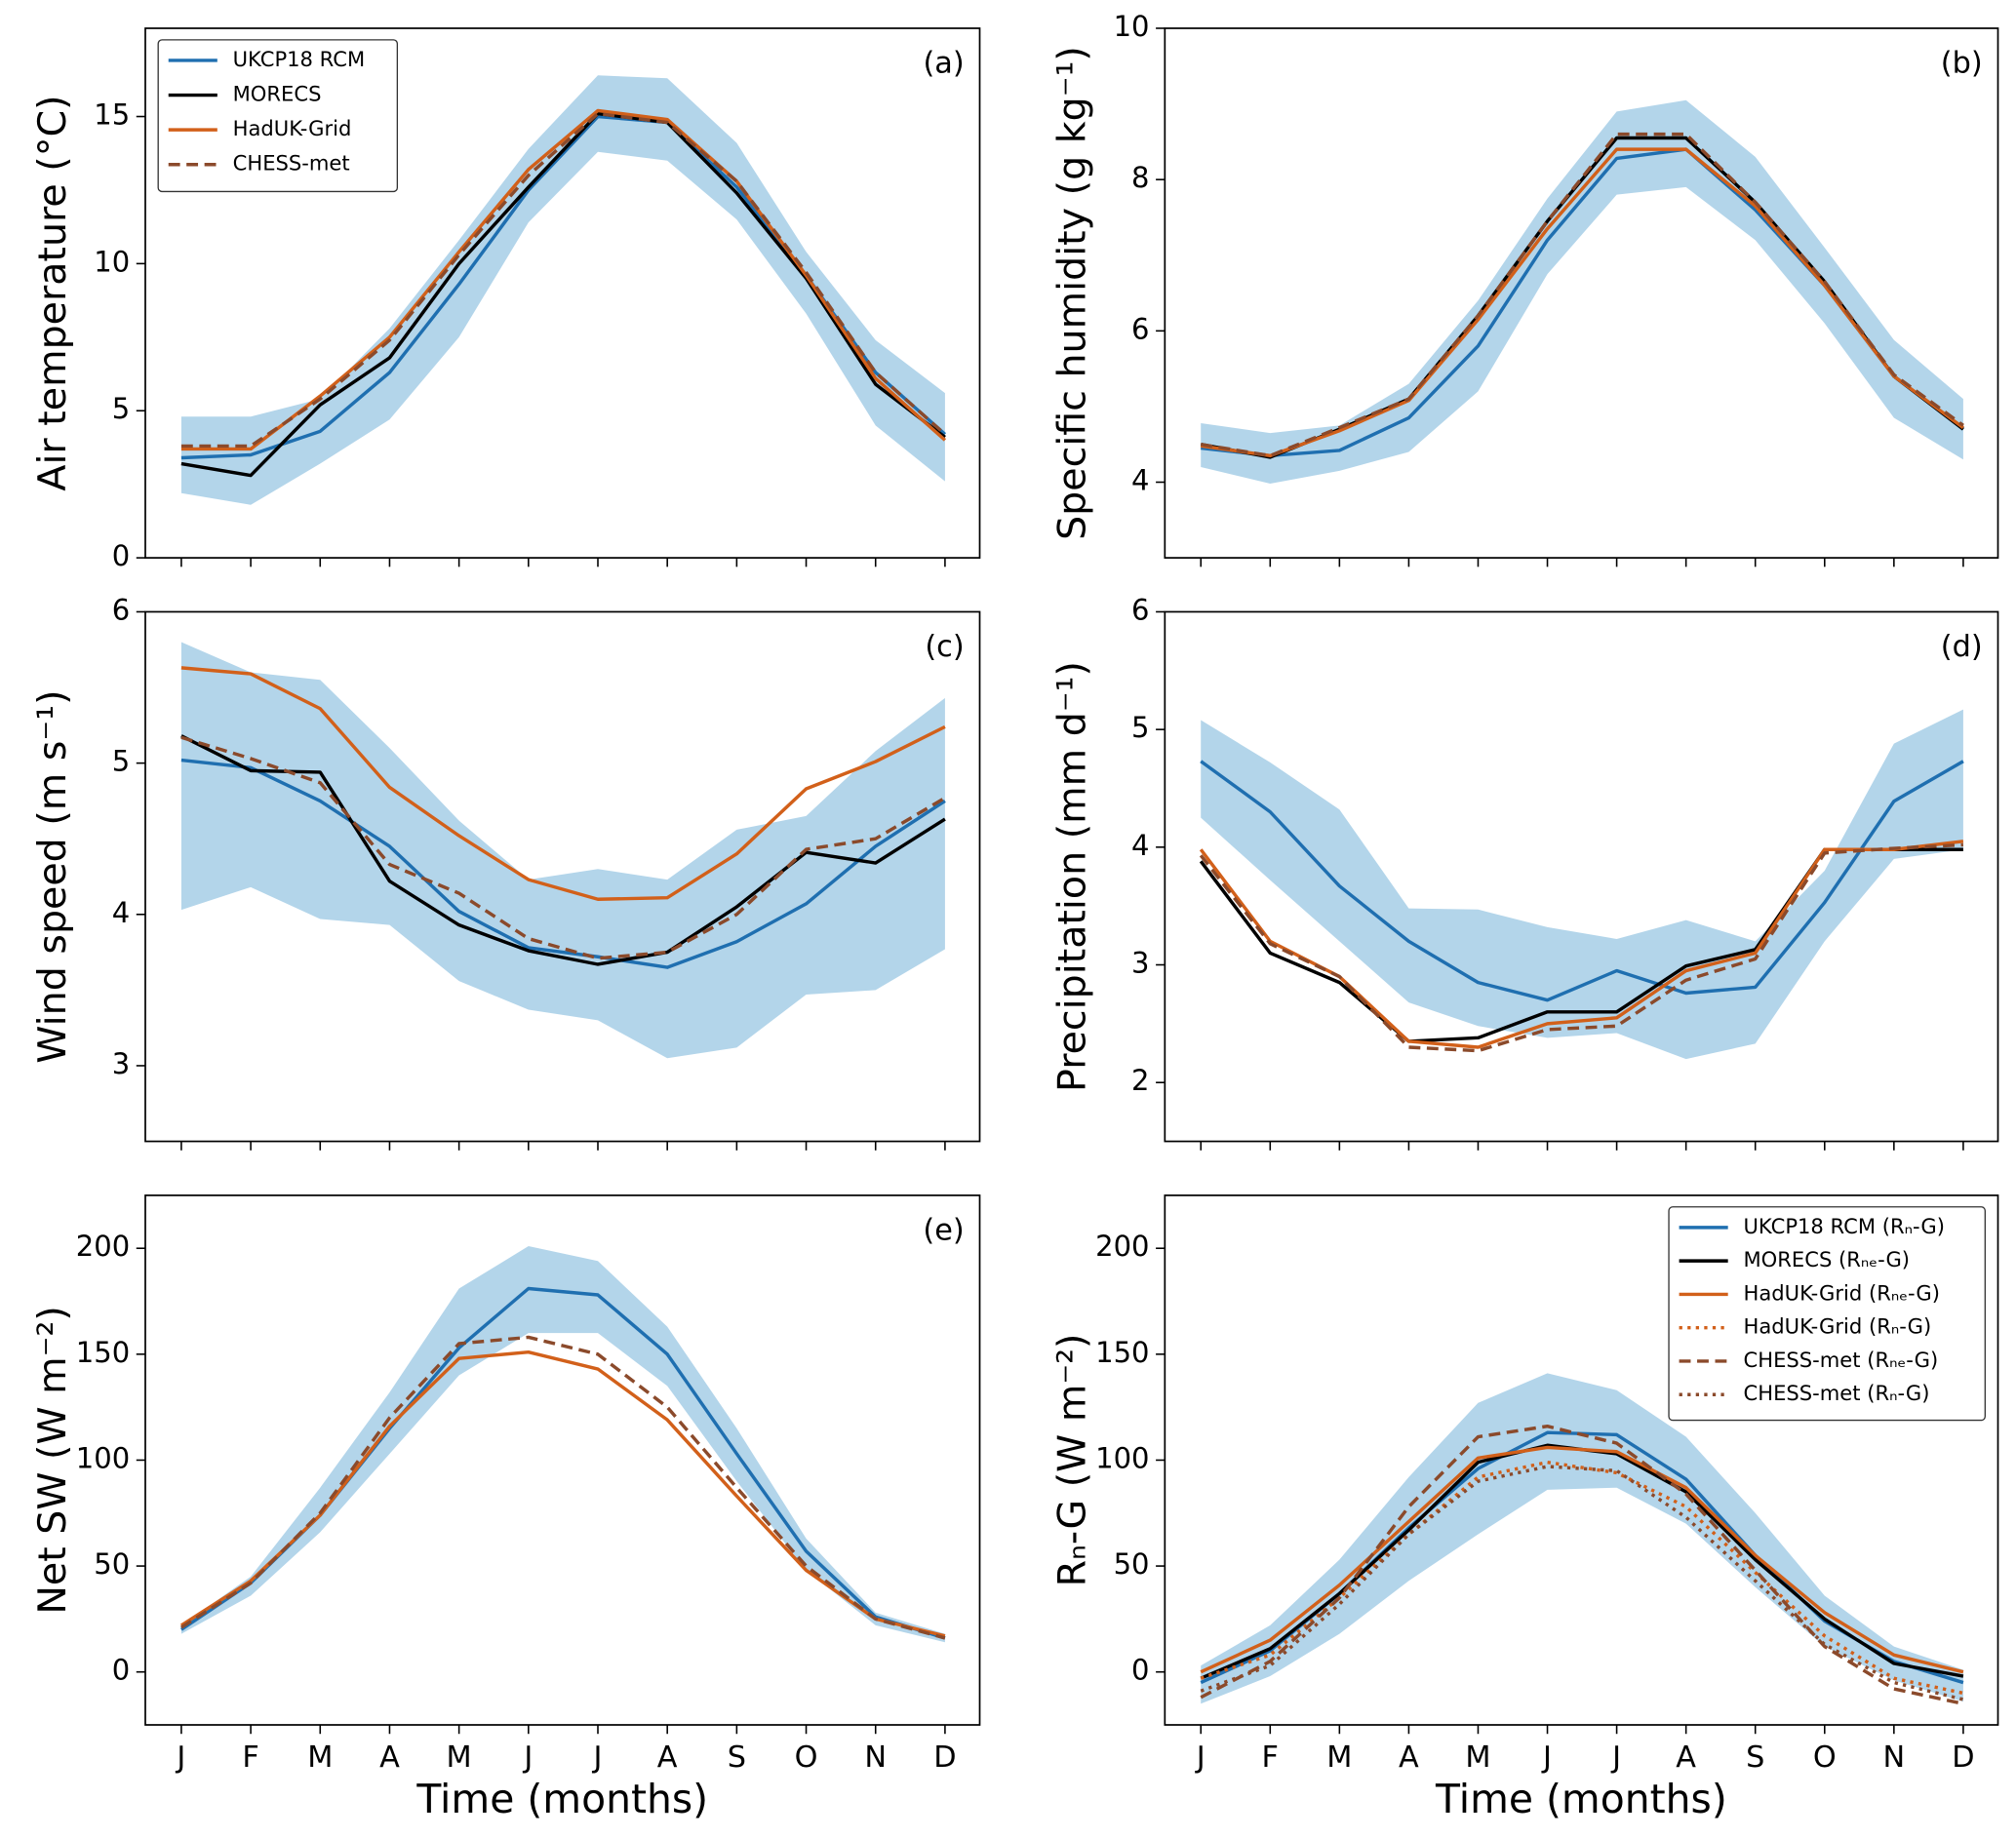  What do you see at coordinates (1962, 63) in the screenshot?
I see `panel-label: (b)` at bounding box center [1962, 63].